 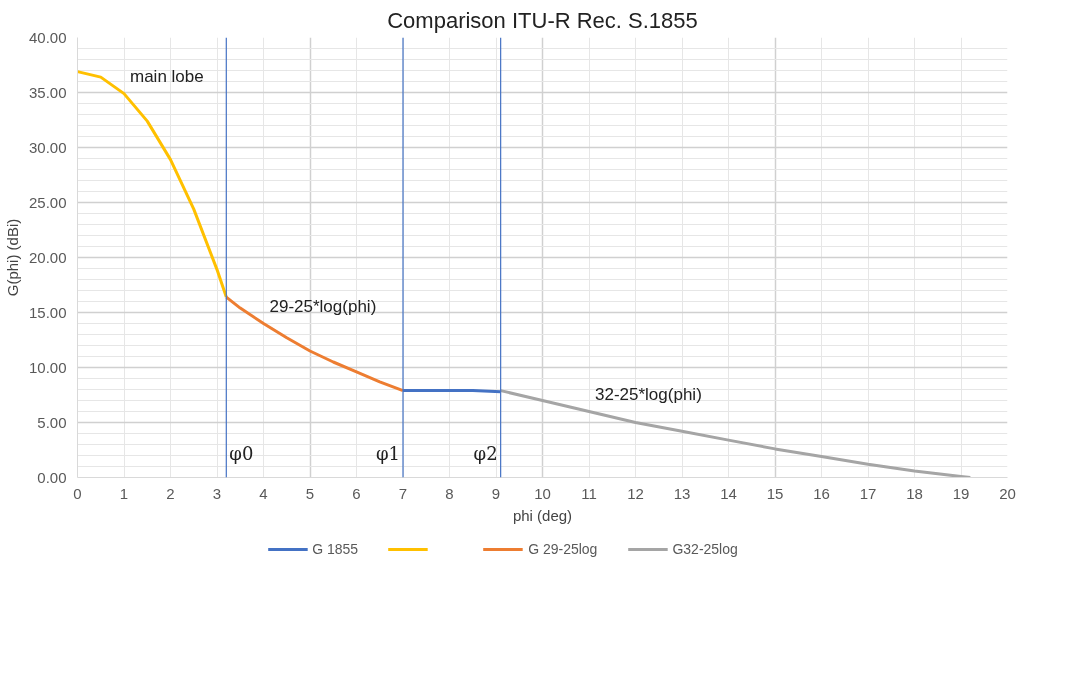 I want to click on ref-line-label: φ0, so click(x=241, y=453).